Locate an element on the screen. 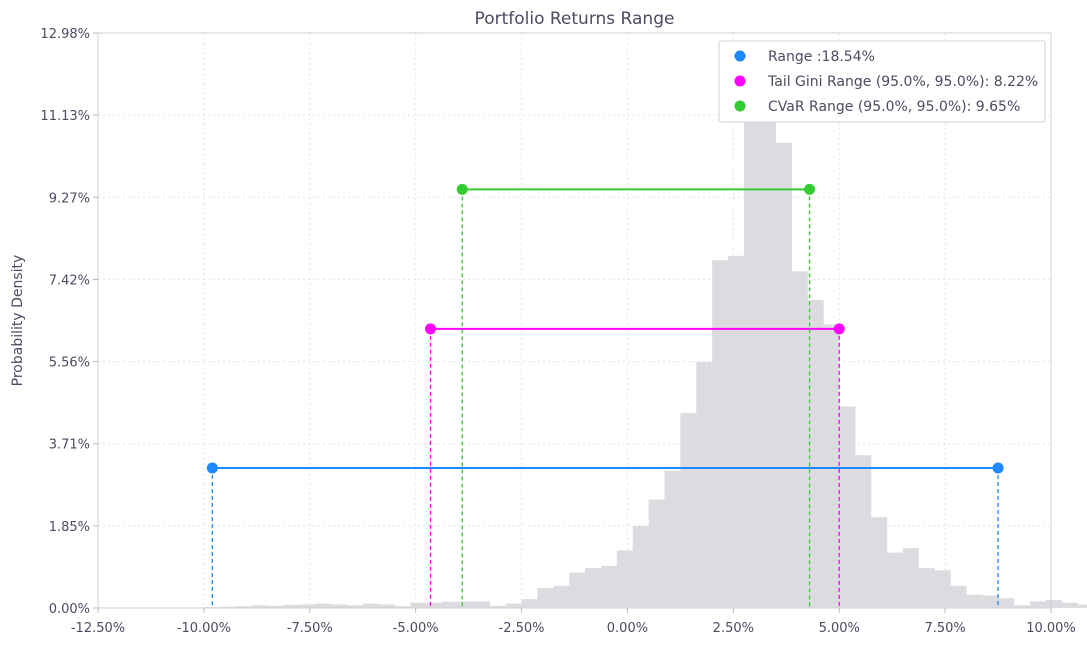  y-tick-label: 12.98% is located at coordinates (65, 34).